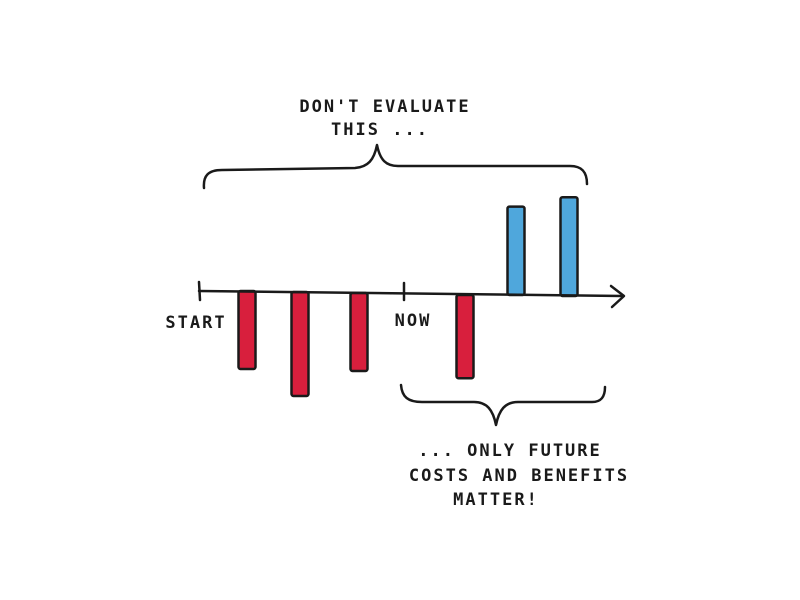 The width and height of the screenshot is (800, 600). What do you see at coordinates (384, 107) in the screenshot?
I see `top-note-line1: DON'T EVALUATE` at bounding box center [384, 107].